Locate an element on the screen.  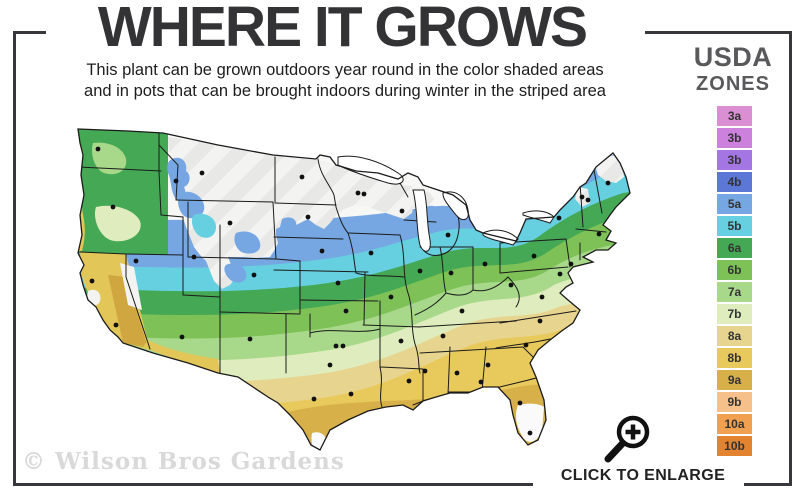
legend-title: USDA ZONES is located at coordinates (733, 68).